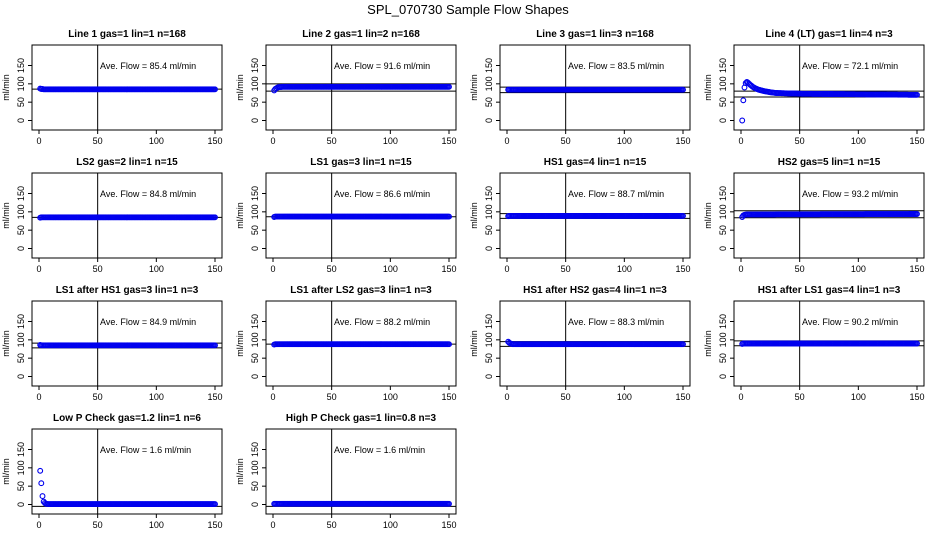 The width and height of the screenshot is (936, 540). Describe the element at coordinates (468, 9) in the screenshot. I see `figure-title: SPL_070730 Sample Flow Shapes` at that location.